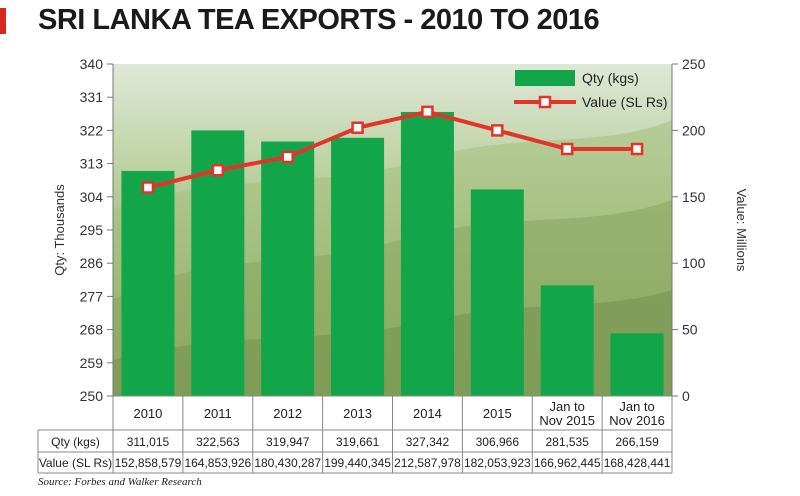  I want to click on left-tick-label: 286, so click(92, 263).